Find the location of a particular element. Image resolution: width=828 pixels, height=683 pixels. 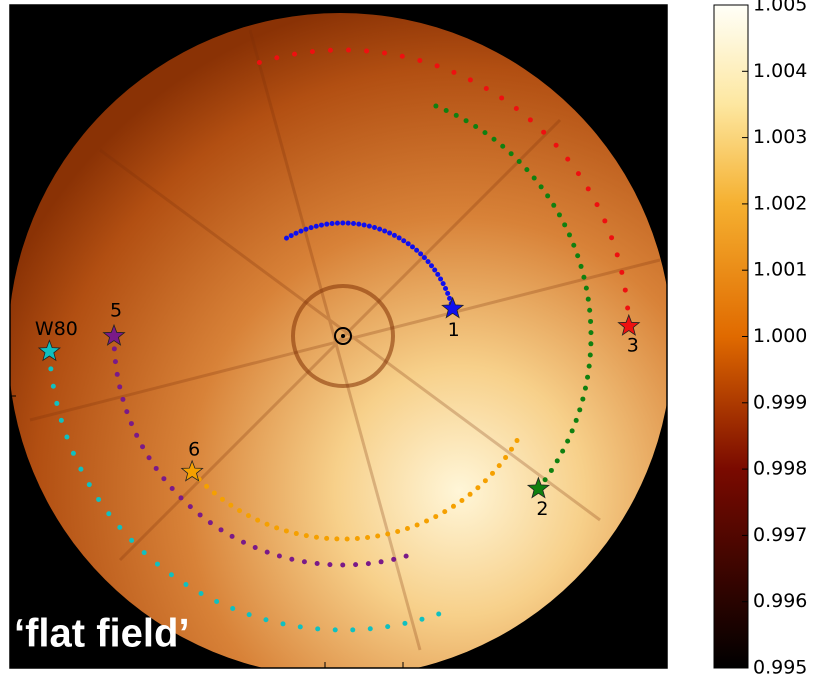

star-label: 2 is located at coordinates (542, 509).